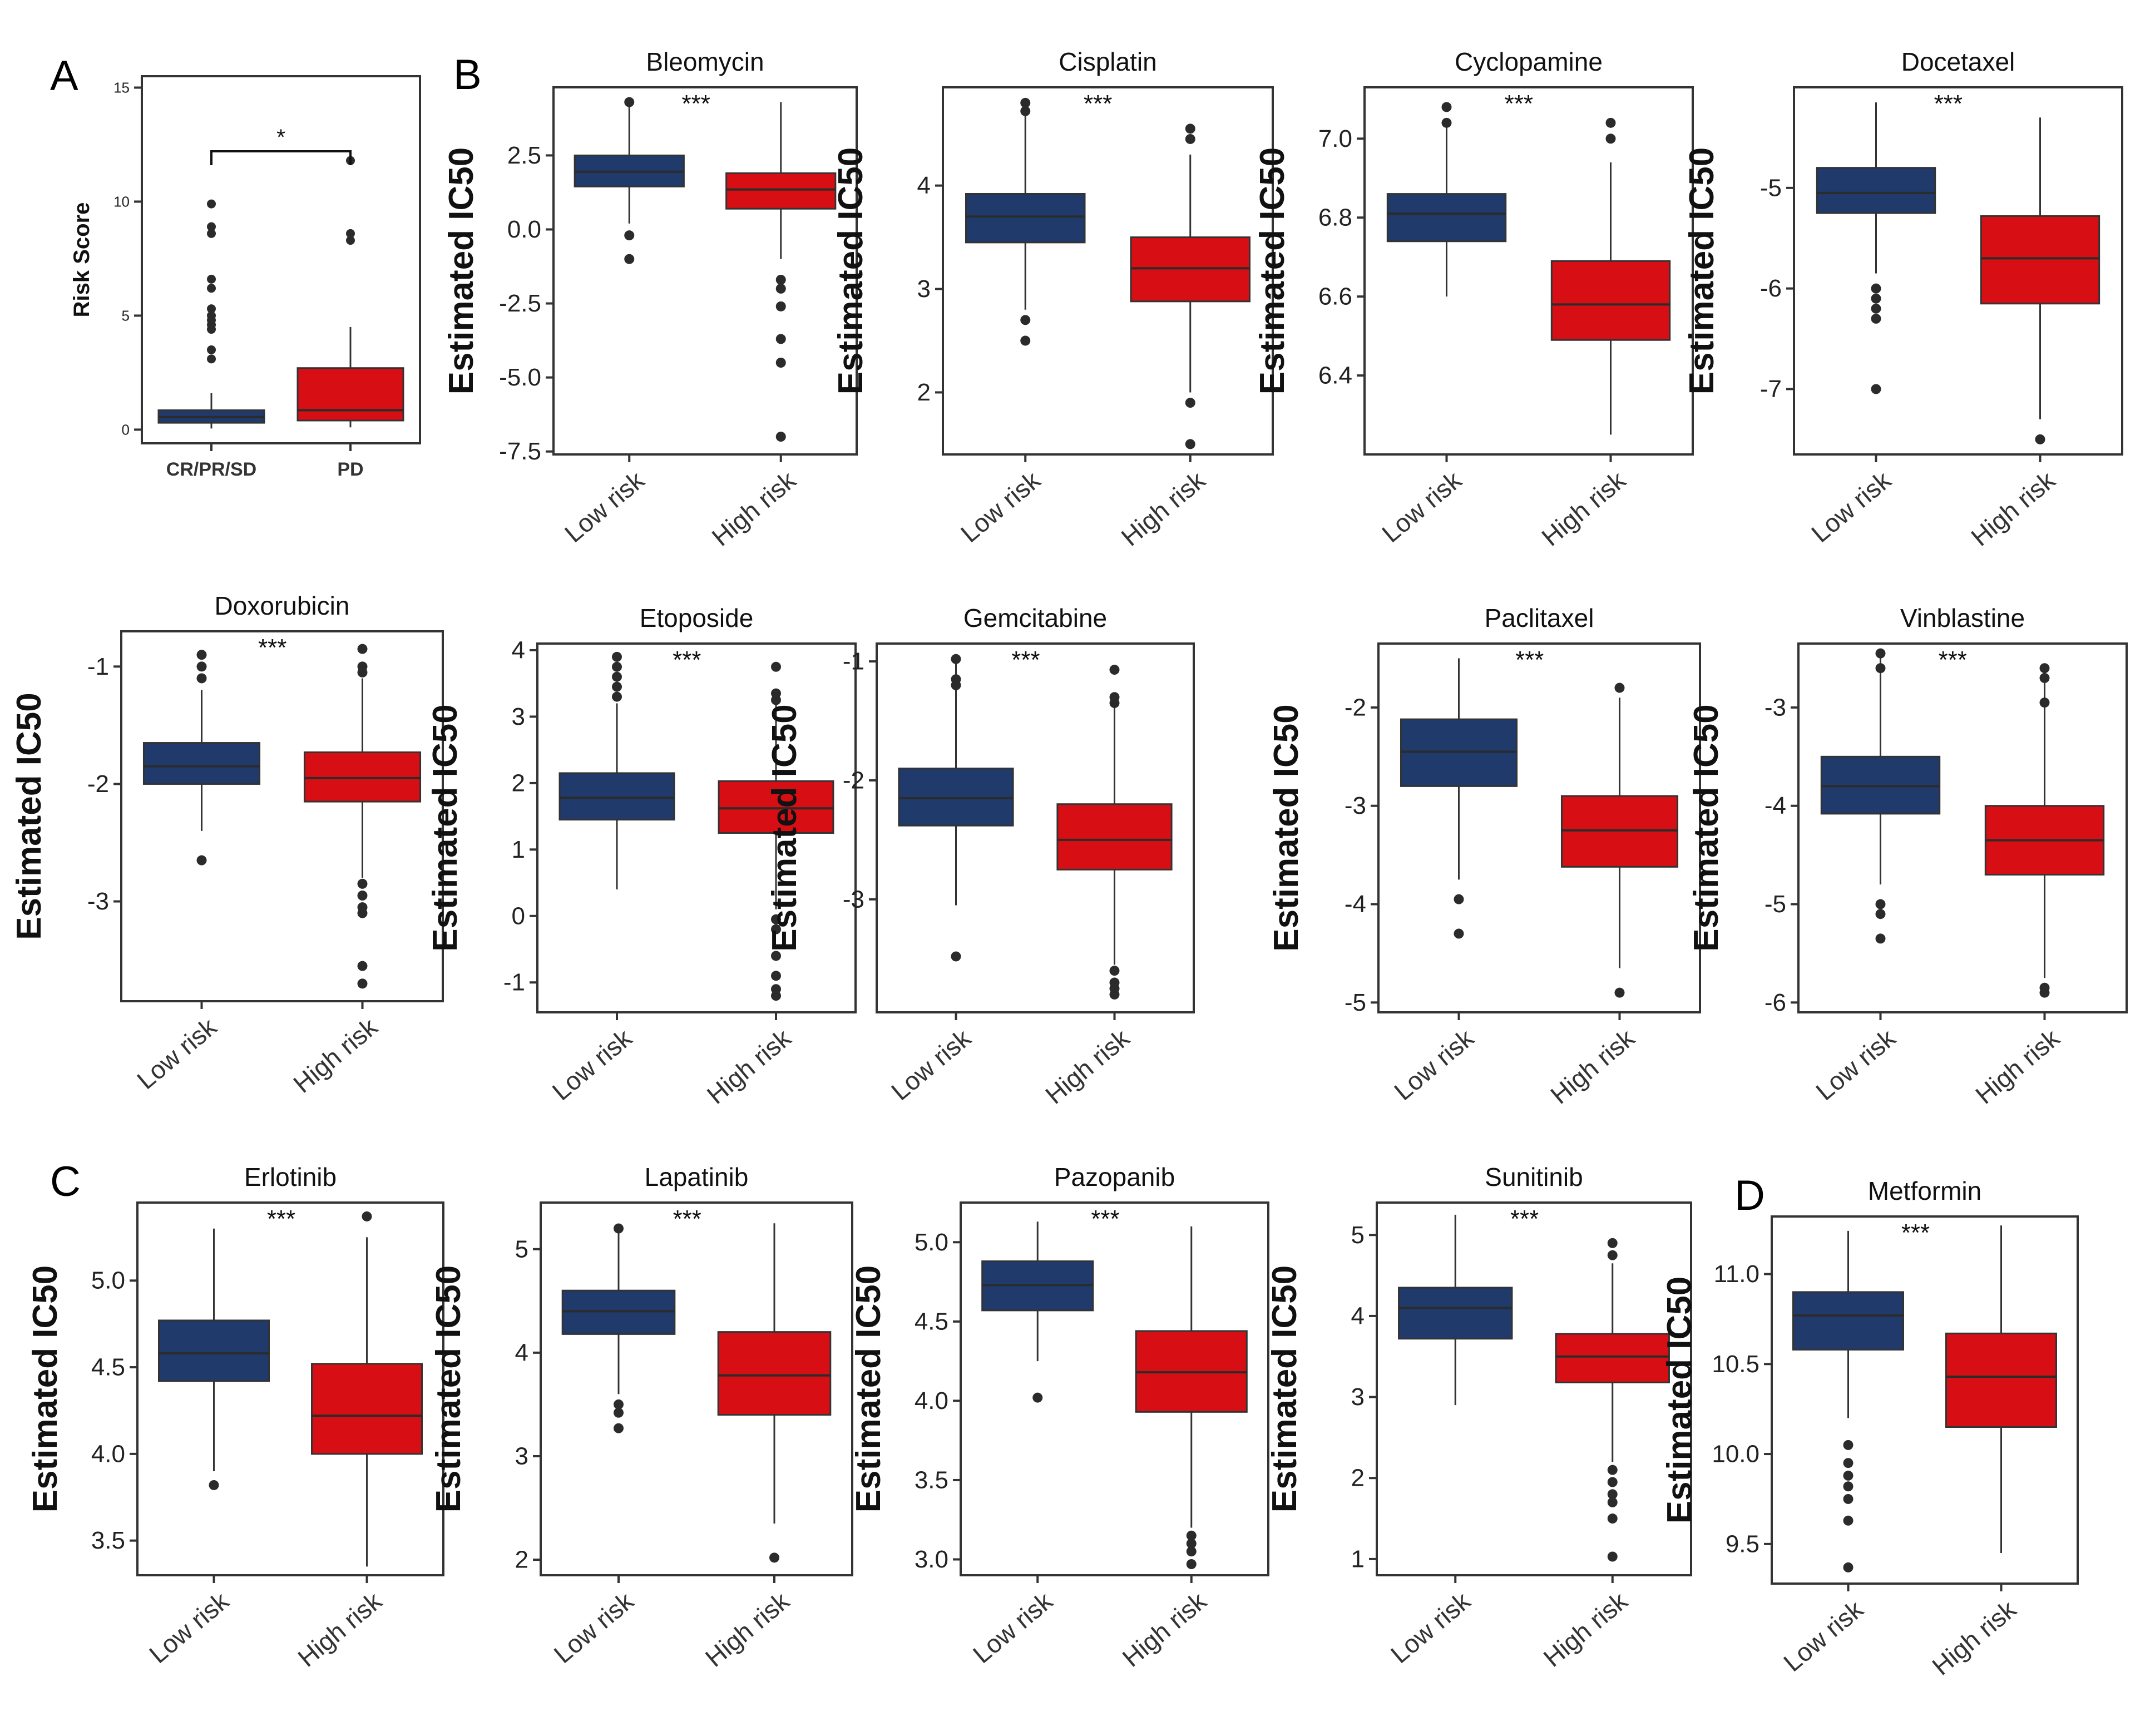  What do you see at coordinates (1355, 904) in the screenshot?
I see `y-tick-label: -4` at bounding box center [1355, 904].